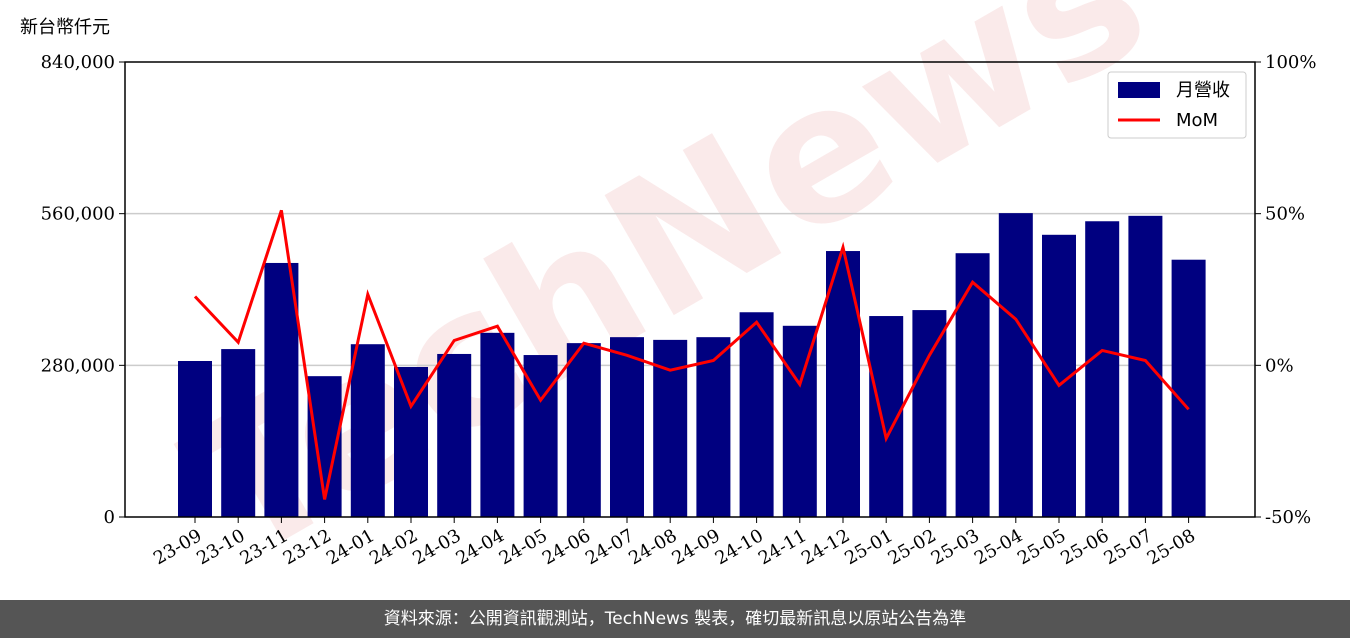  What do you see at coordinates (782, 547) in the screenshot?
I see `x-tick-label: 24-11` at bounding box center [782, 547].